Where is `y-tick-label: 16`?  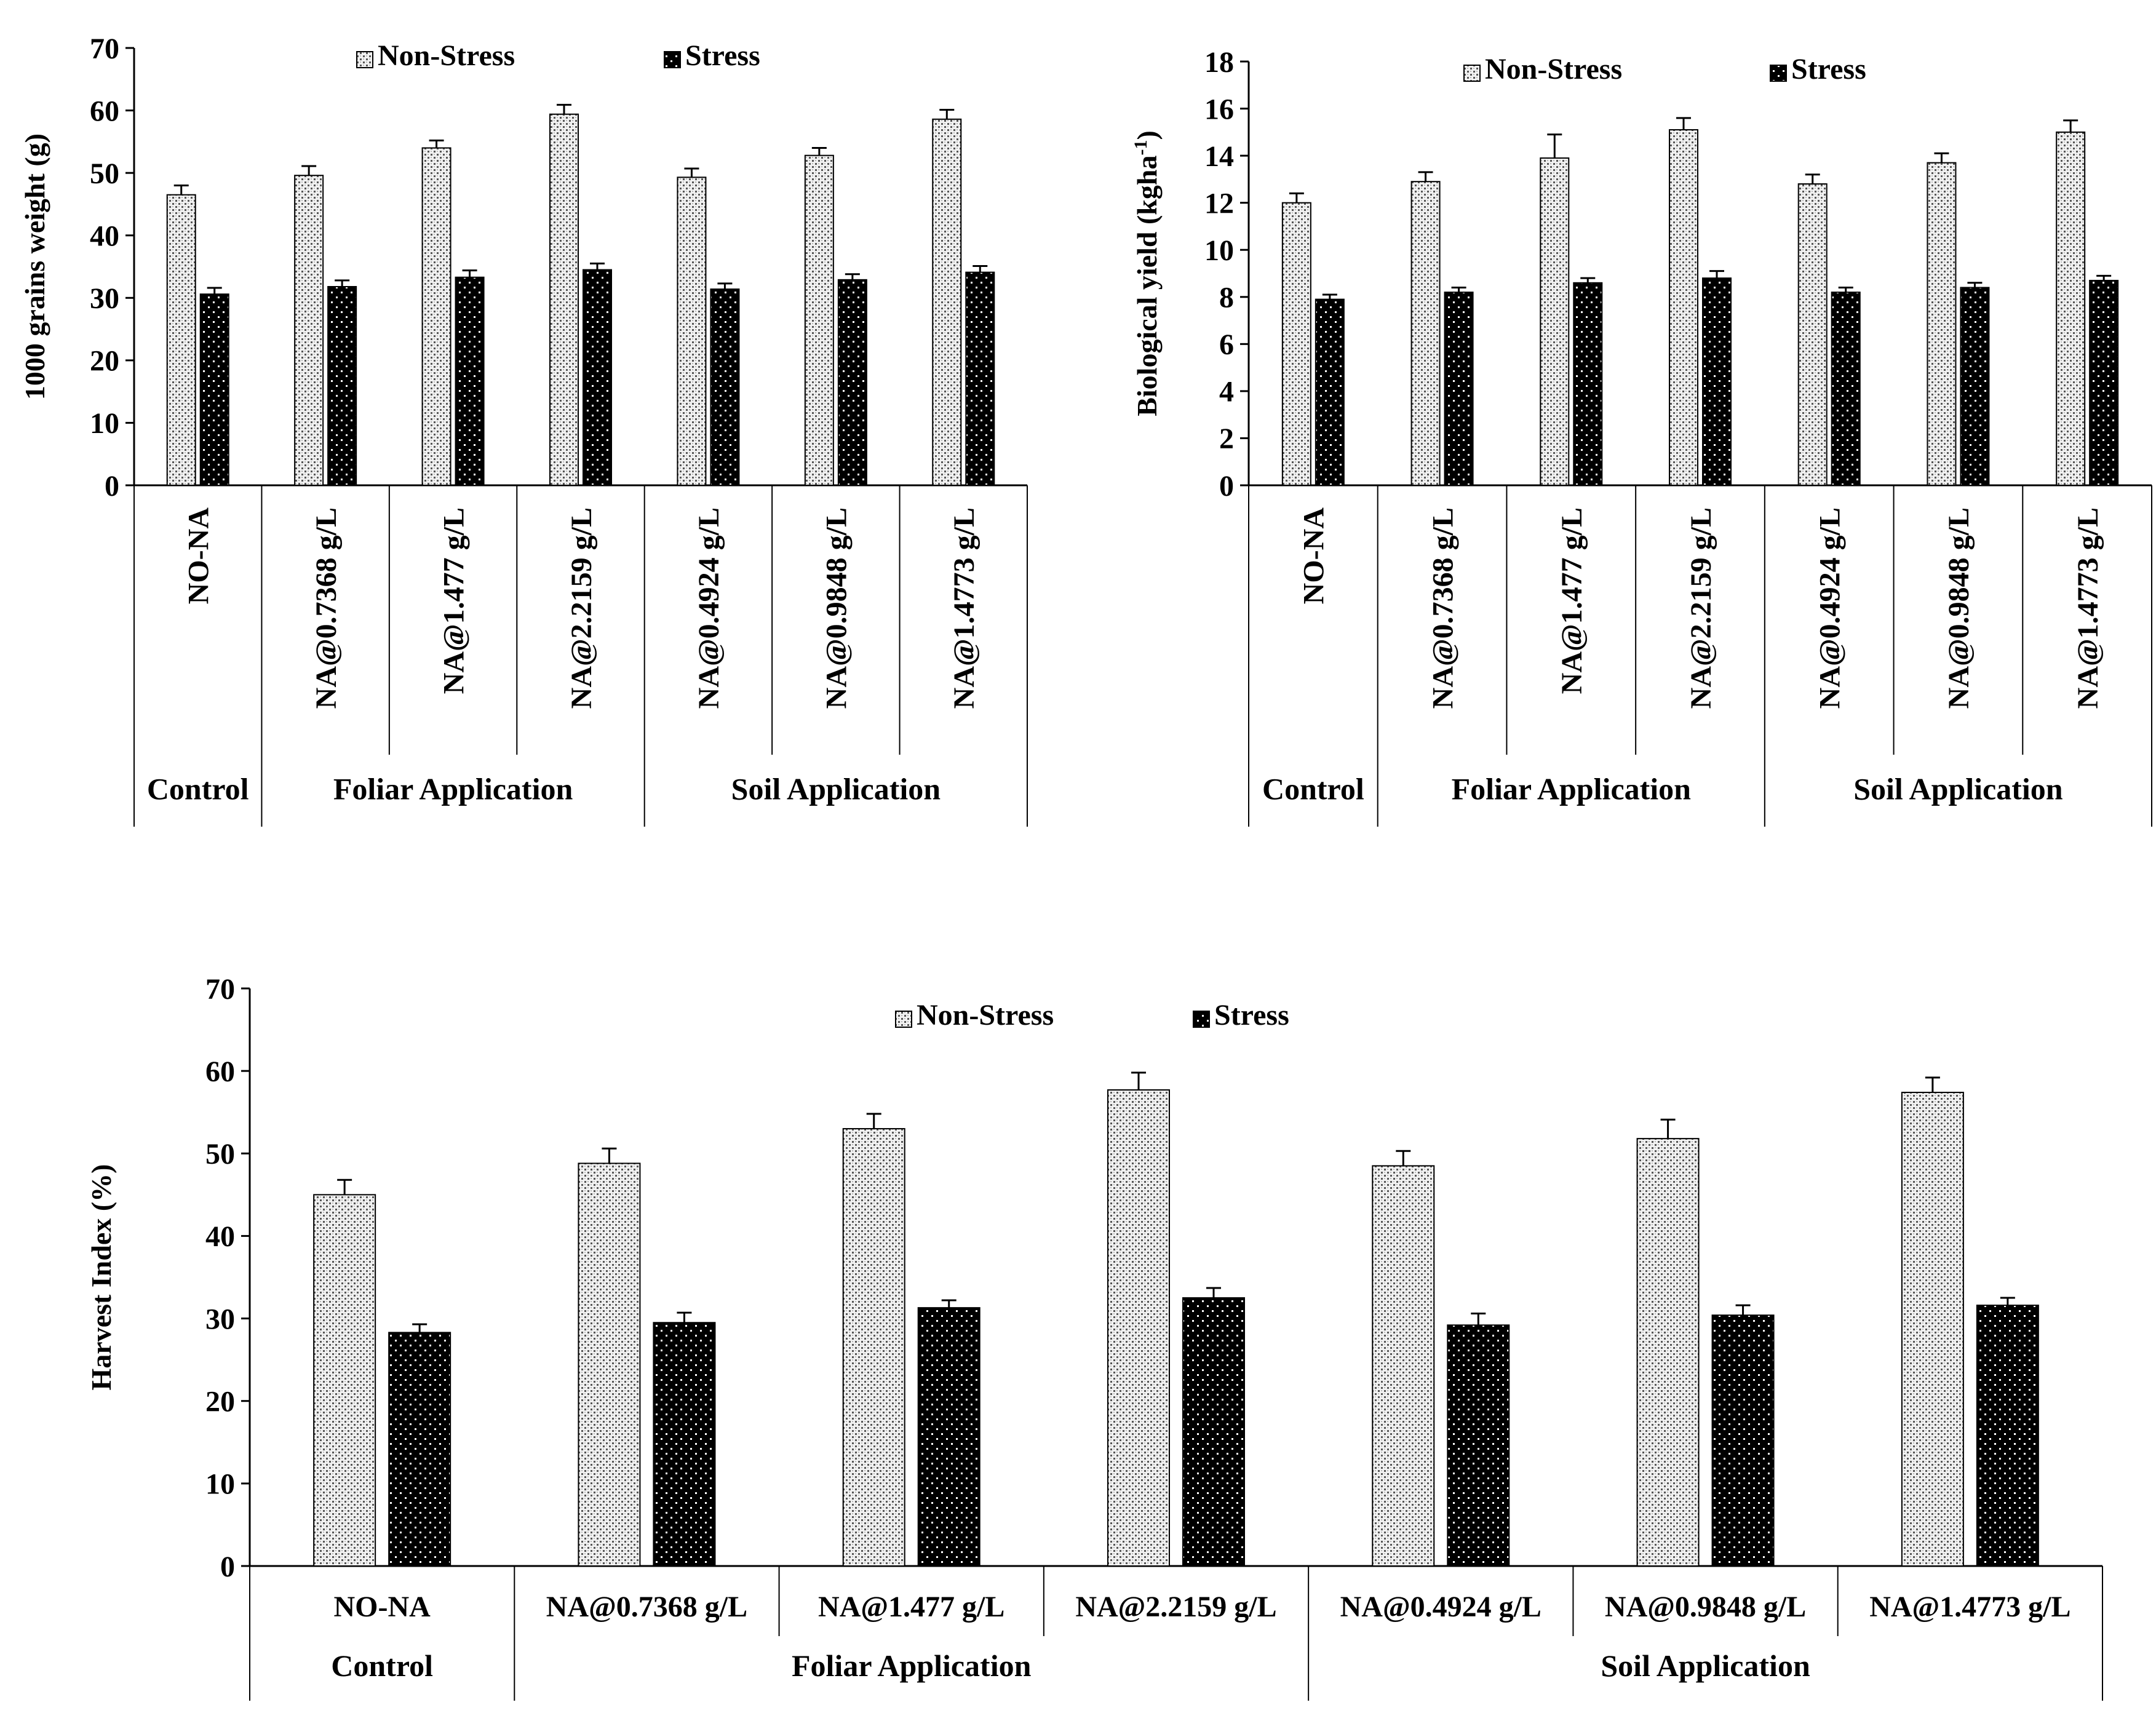 y-tick-label: 16 is located at coordinates (1219, 109).